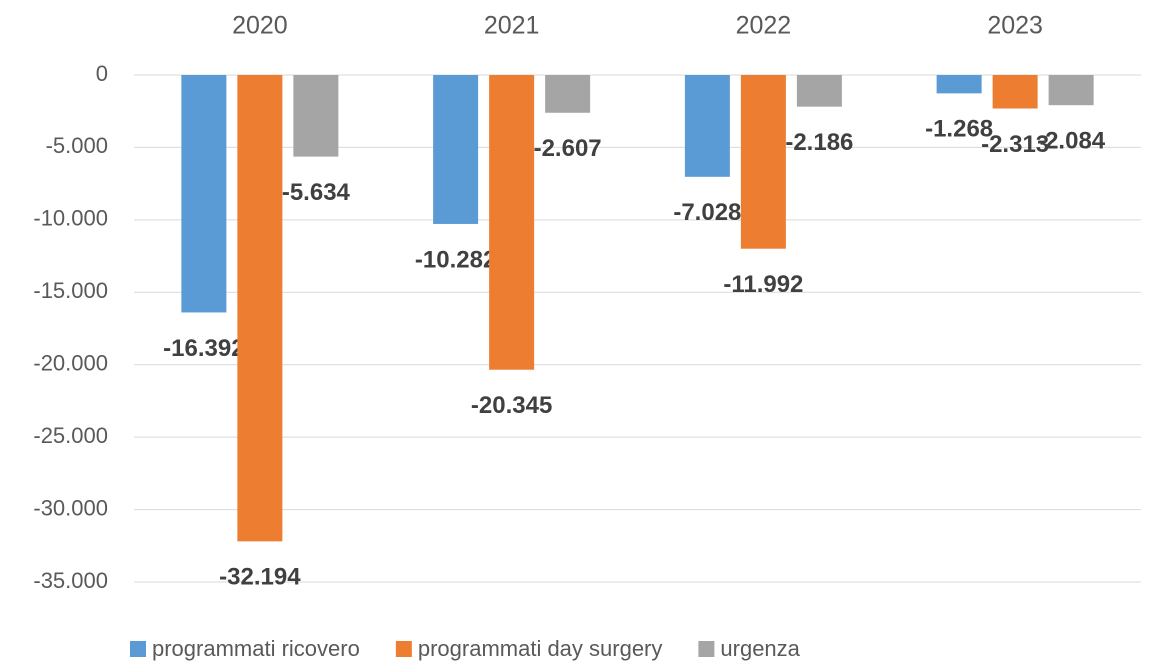 This screenshot has height=665, width=1167. Describe the element at coordinates (1015, 144) in the screenshot. I see `data-label: -2.313` at that location.